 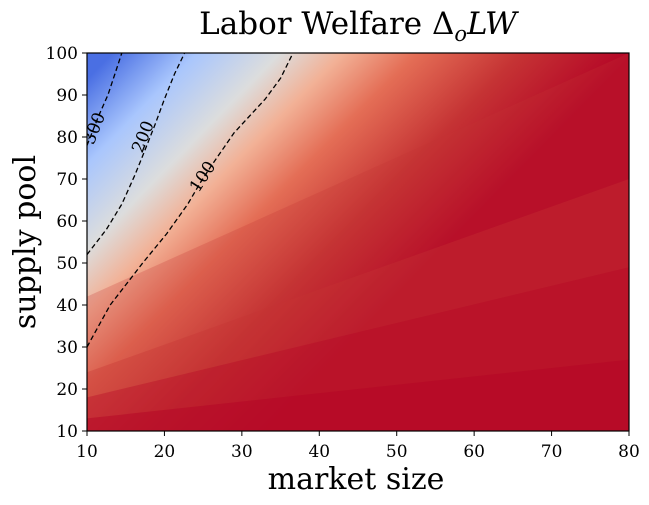 What do you see at coordinates (397, 452) in the screenshot?
I see `x-tick-label: 50` at bounding box center [397, 452].